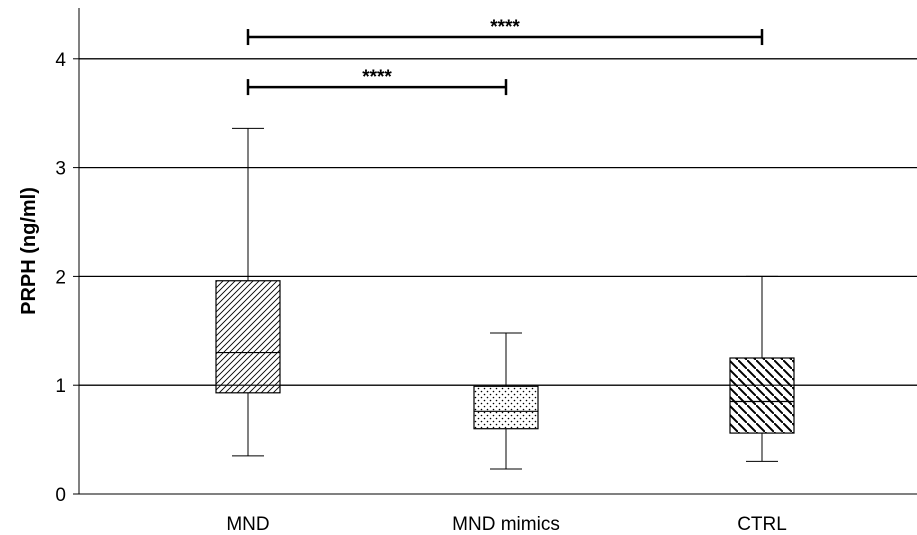  I want to click on box-mnd-mimics, so click(506, 401).